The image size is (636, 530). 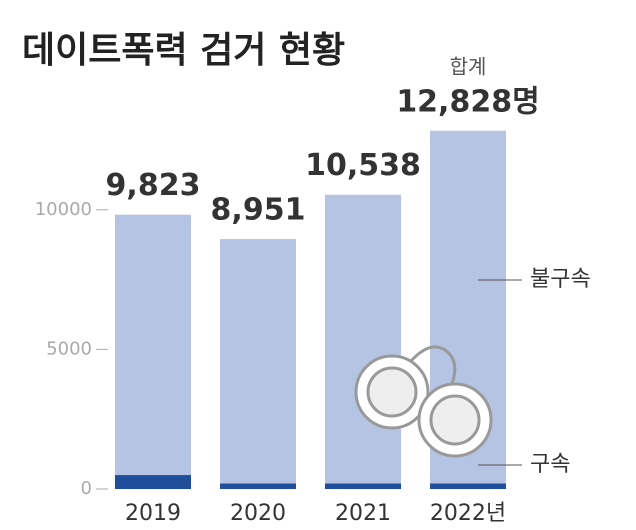 I want to click on x-tick-label: 2019, so click(x=153, y=513).